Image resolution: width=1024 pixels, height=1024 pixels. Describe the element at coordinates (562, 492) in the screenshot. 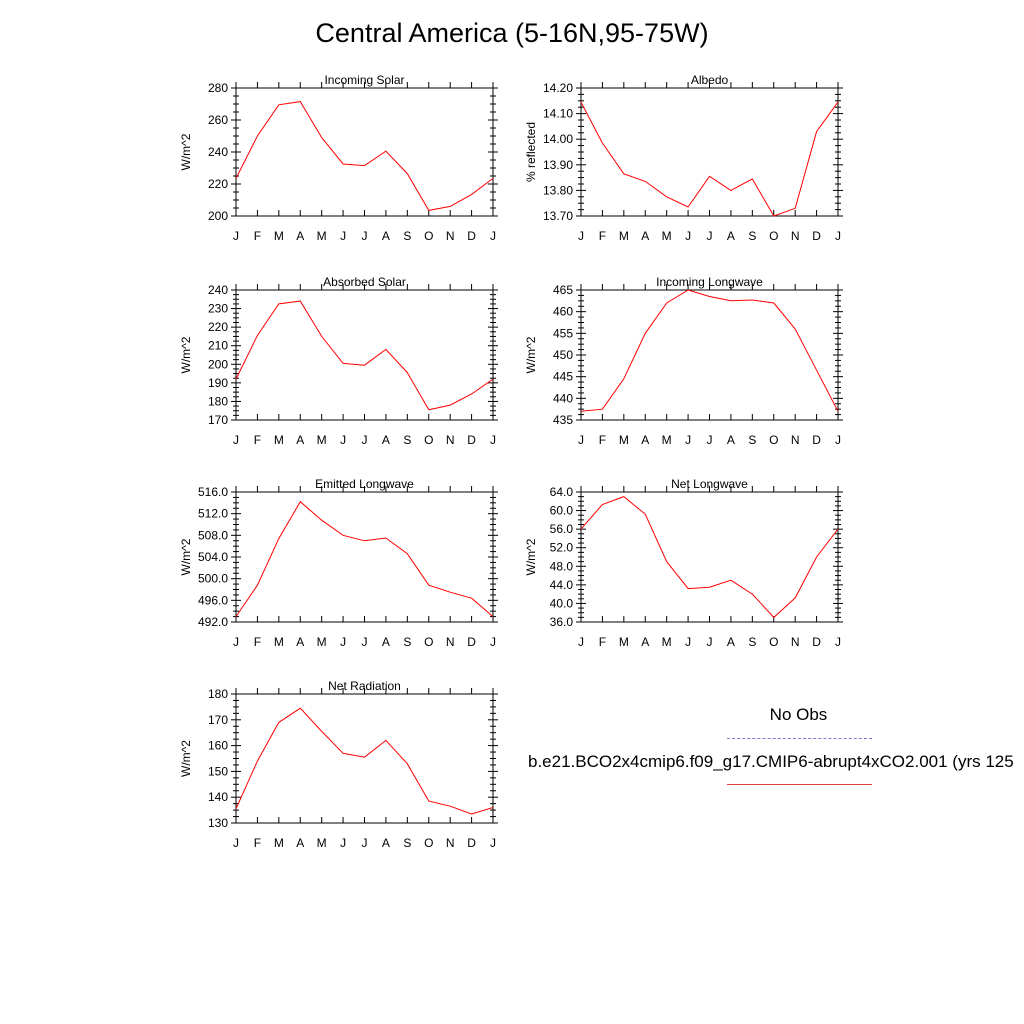

I see `y-tick-label: 64.0` at that location.